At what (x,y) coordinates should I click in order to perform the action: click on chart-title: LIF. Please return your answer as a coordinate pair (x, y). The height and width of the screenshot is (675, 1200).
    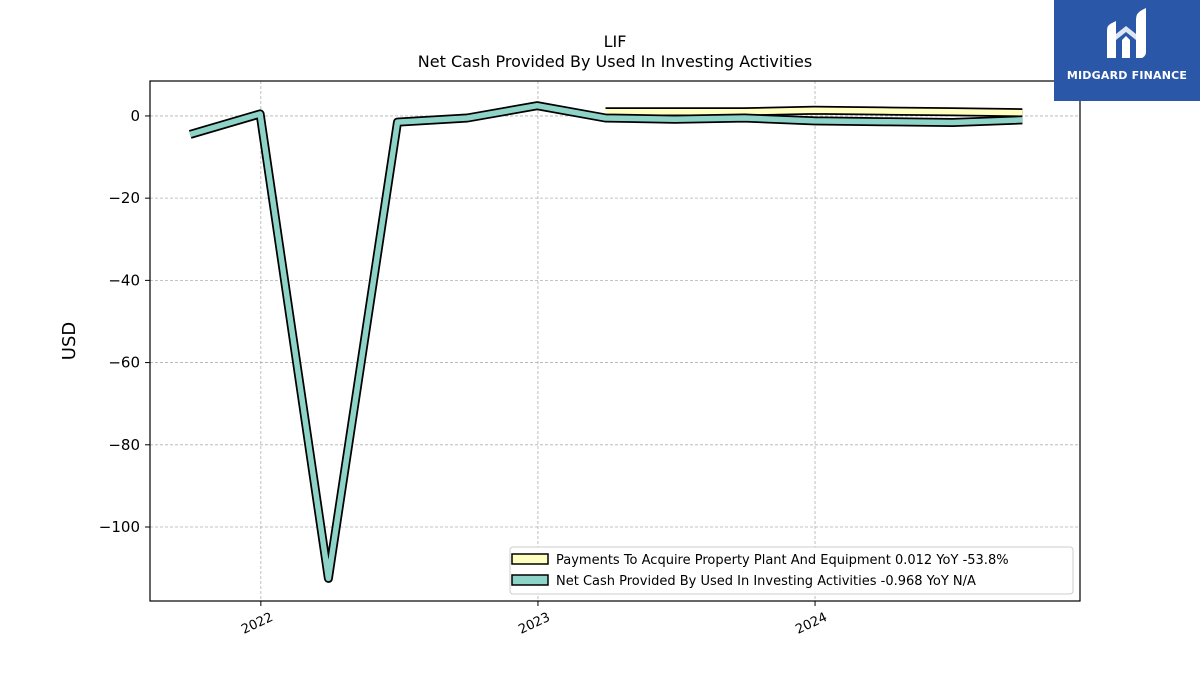
    Looking at the image, I should click on (615, 41).